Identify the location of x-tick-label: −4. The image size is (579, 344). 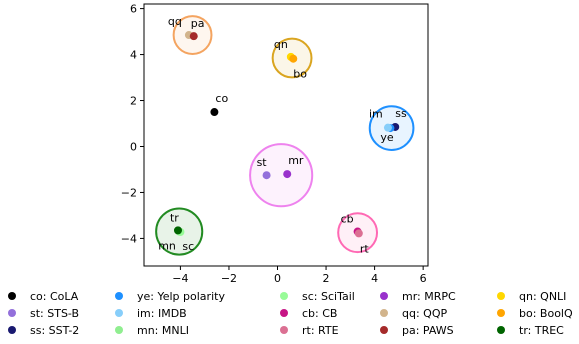
(180, 278).